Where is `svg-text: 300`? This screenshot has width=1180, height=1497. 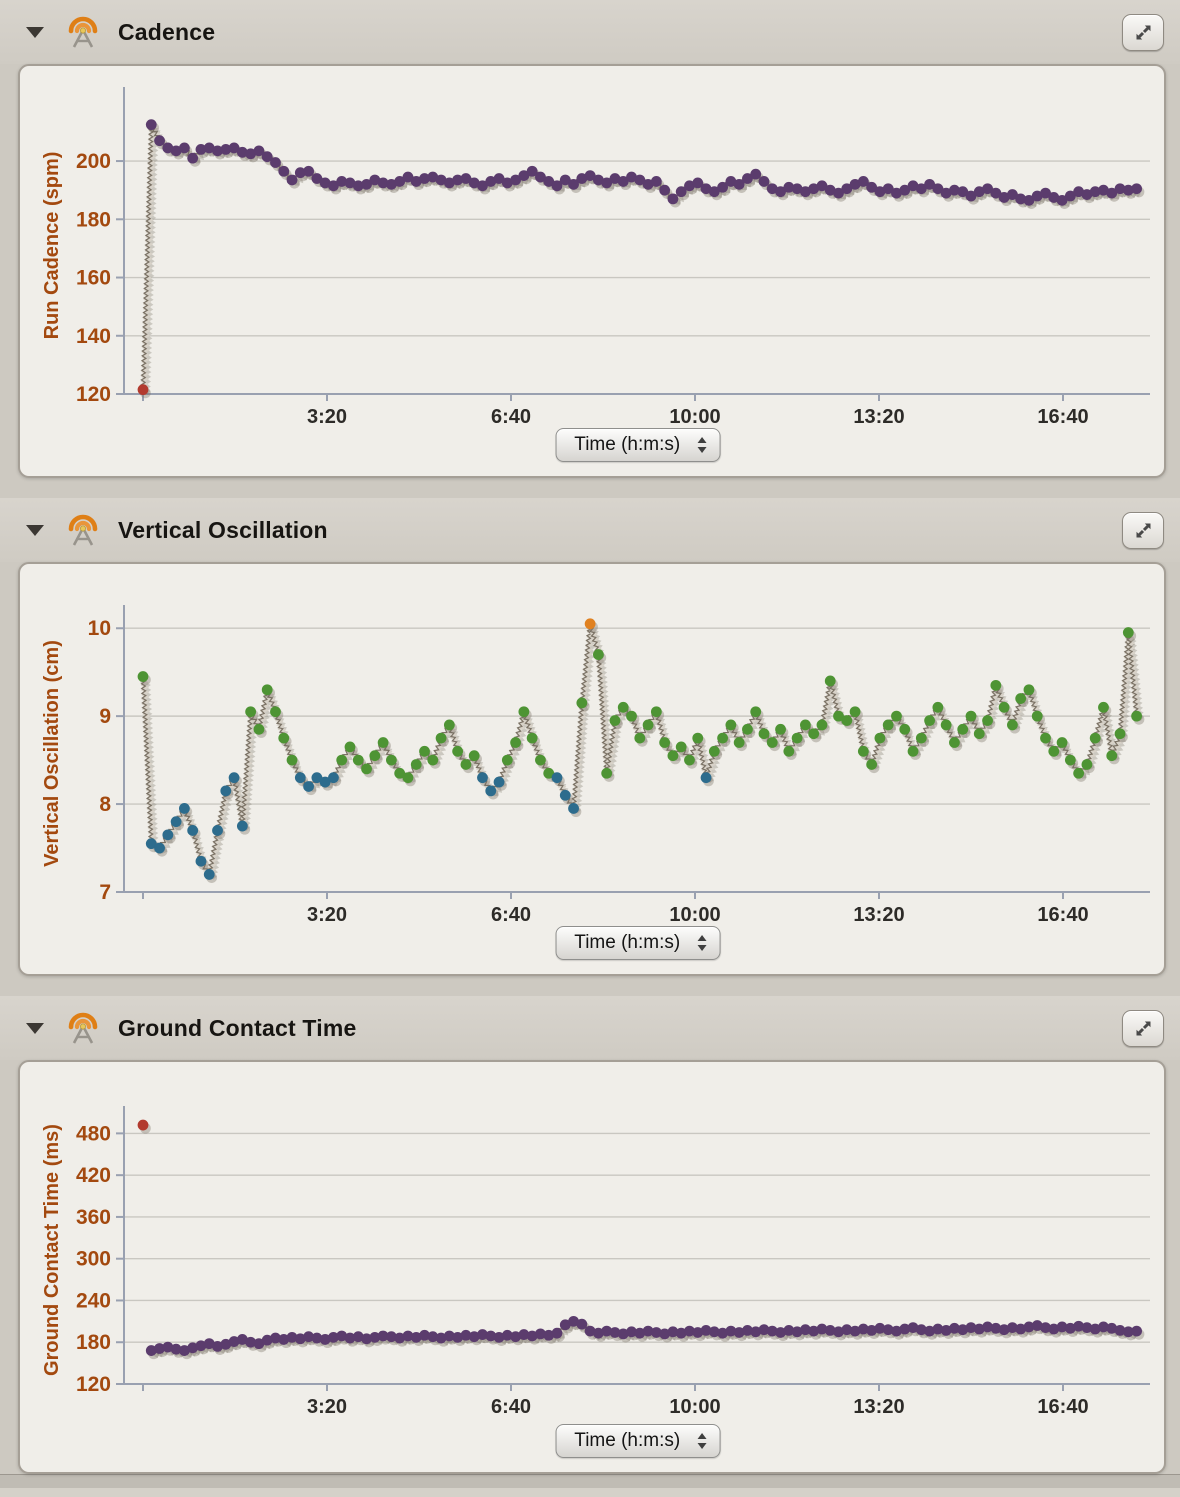 svg-text: 300 is located at coordinates (93, 1259).